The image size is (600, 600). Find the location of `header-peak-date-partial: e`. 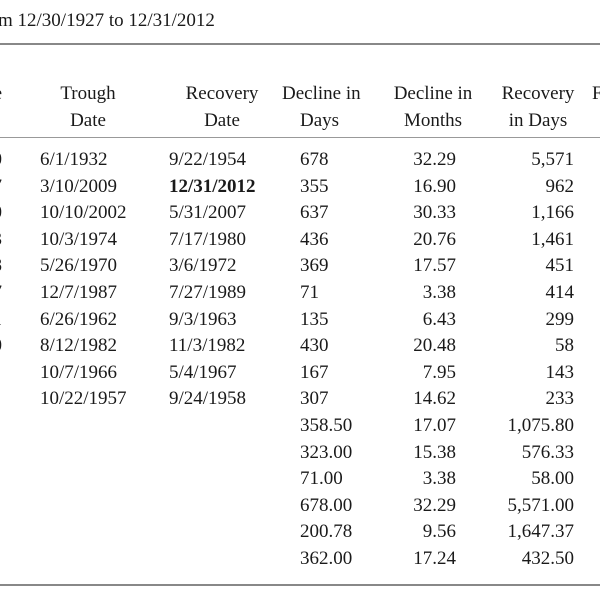

header-peak-date-partial: e is located at coordinates (1, 93).